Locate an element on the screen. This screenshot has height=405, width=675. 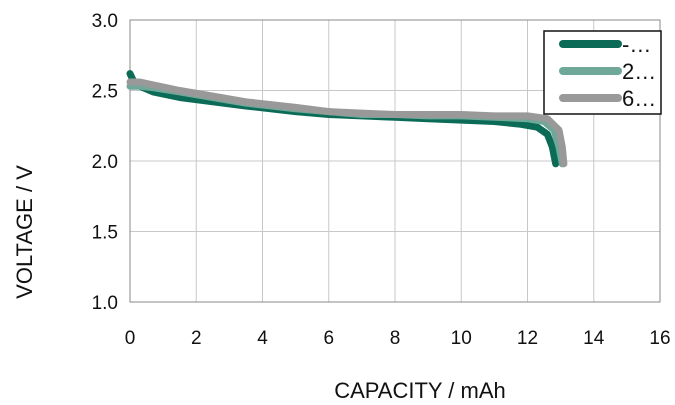
y-tick-labels: 1.0 1.5 2.0 2.5 3.0 is located at coordinates (105, 162).